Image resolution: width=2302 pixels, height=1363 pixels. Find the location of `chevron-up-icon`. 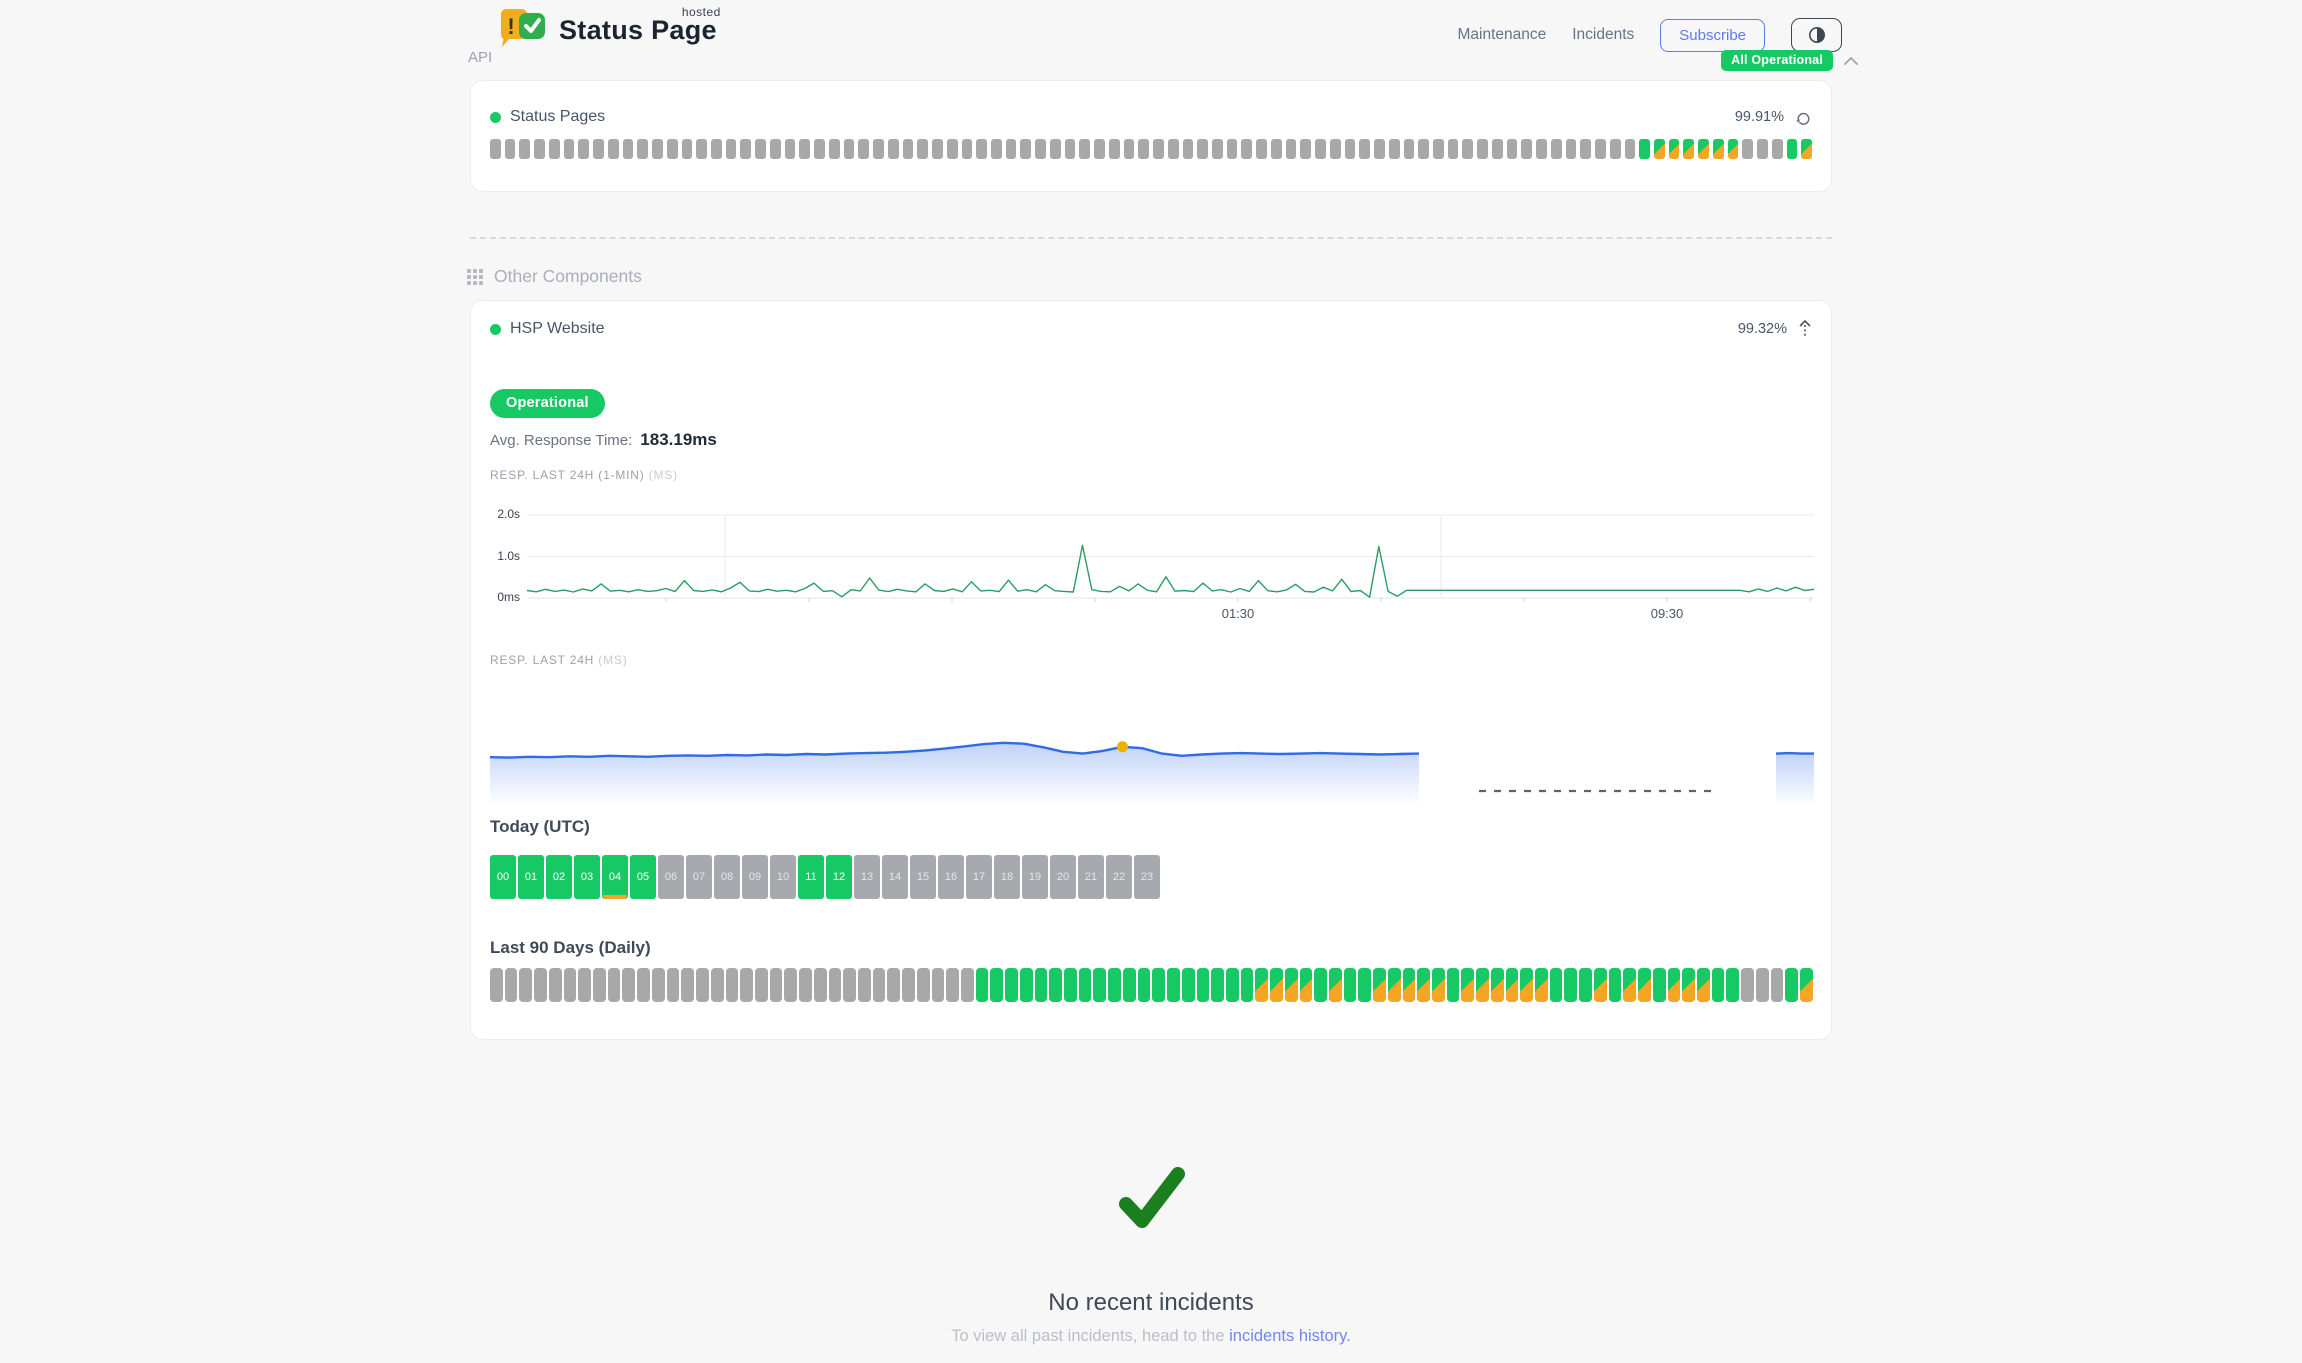

chevron-up-icon is located at coordinates (1851, 61).